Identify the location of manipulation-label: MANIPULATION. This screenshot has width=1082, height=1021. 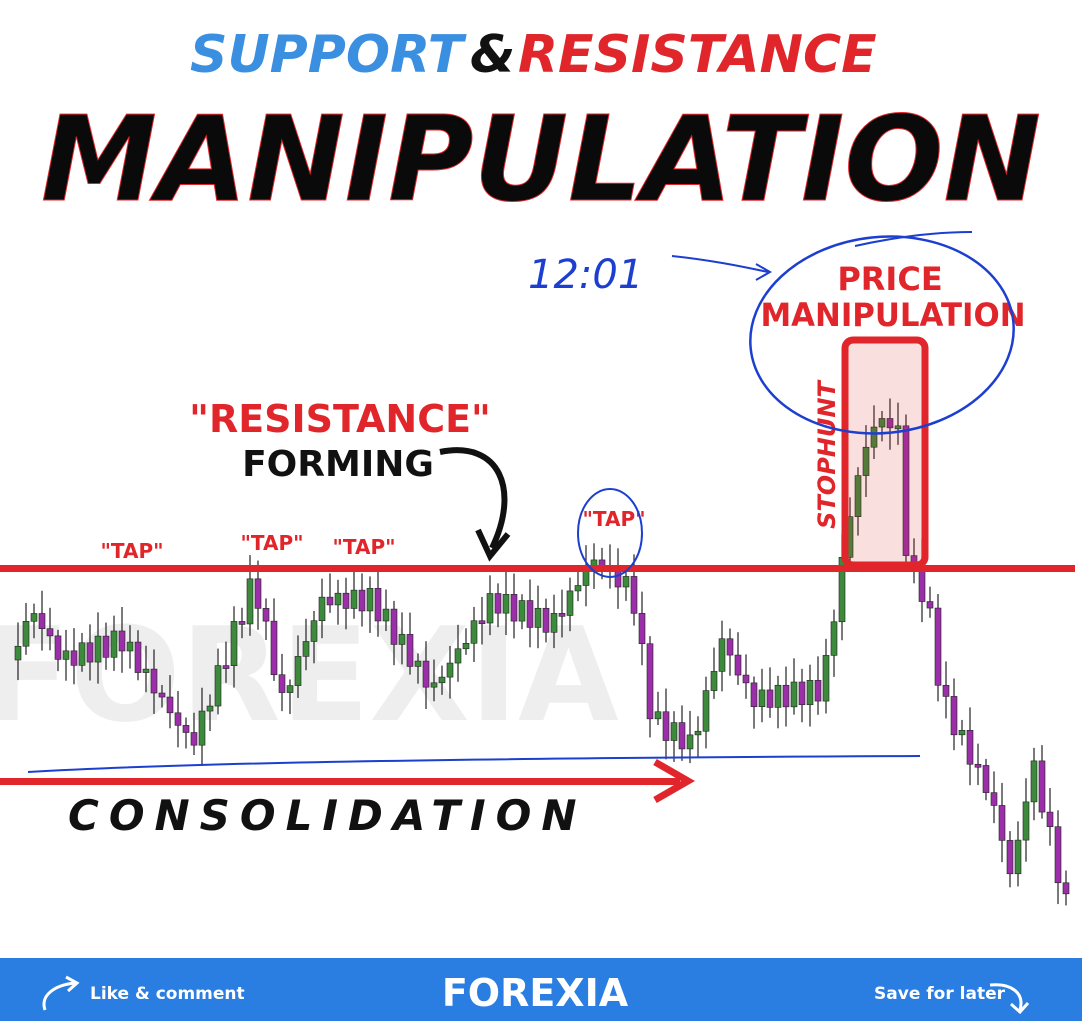
(893, 315).